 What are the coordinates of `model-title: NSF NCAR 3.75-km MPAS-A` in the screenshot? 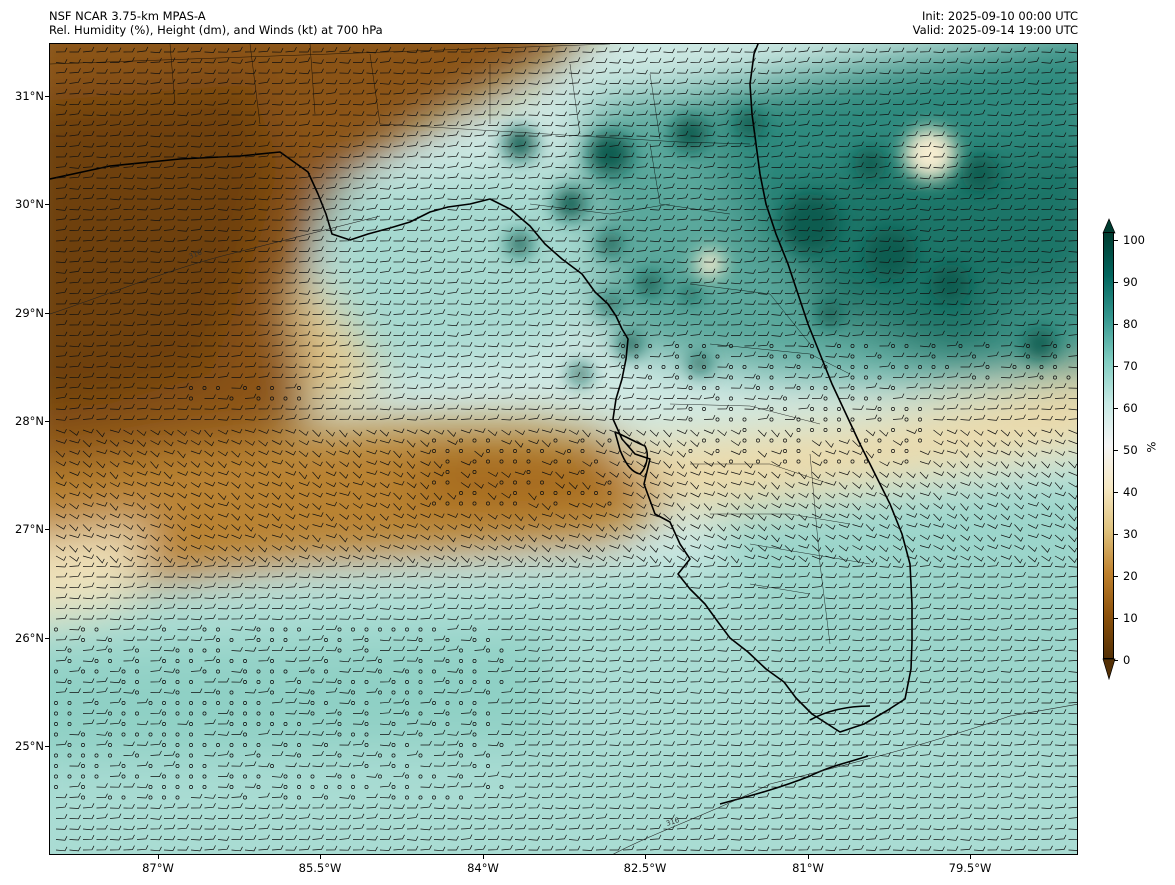 It's located at (127, 16).